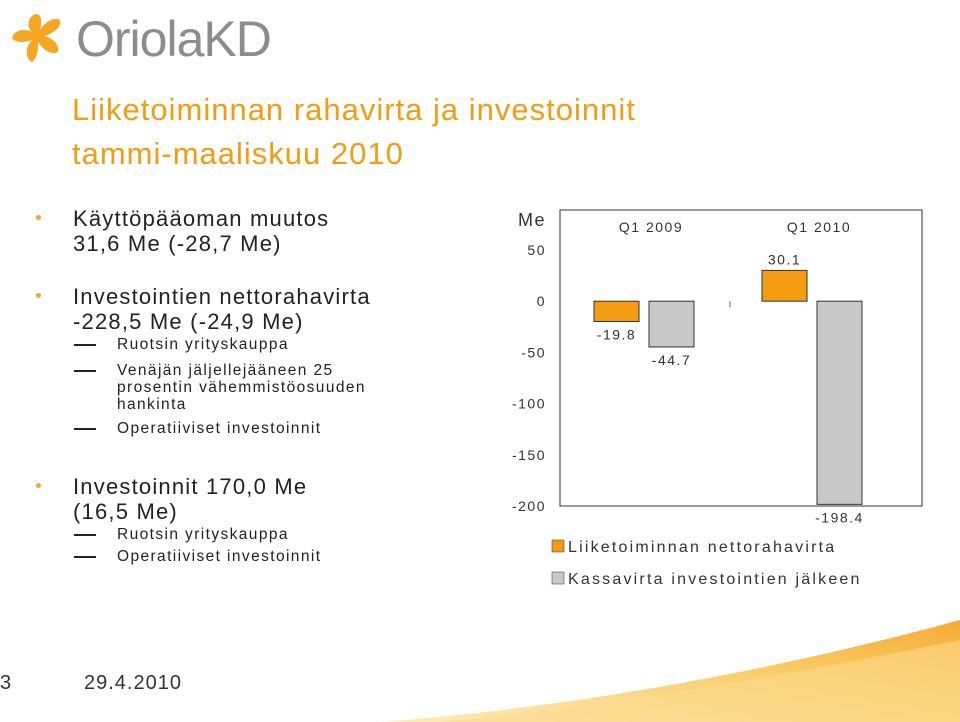  Describe the element at coordinates (536, 250) in the screenshot. I see `y-tick-label: 50` at that location.